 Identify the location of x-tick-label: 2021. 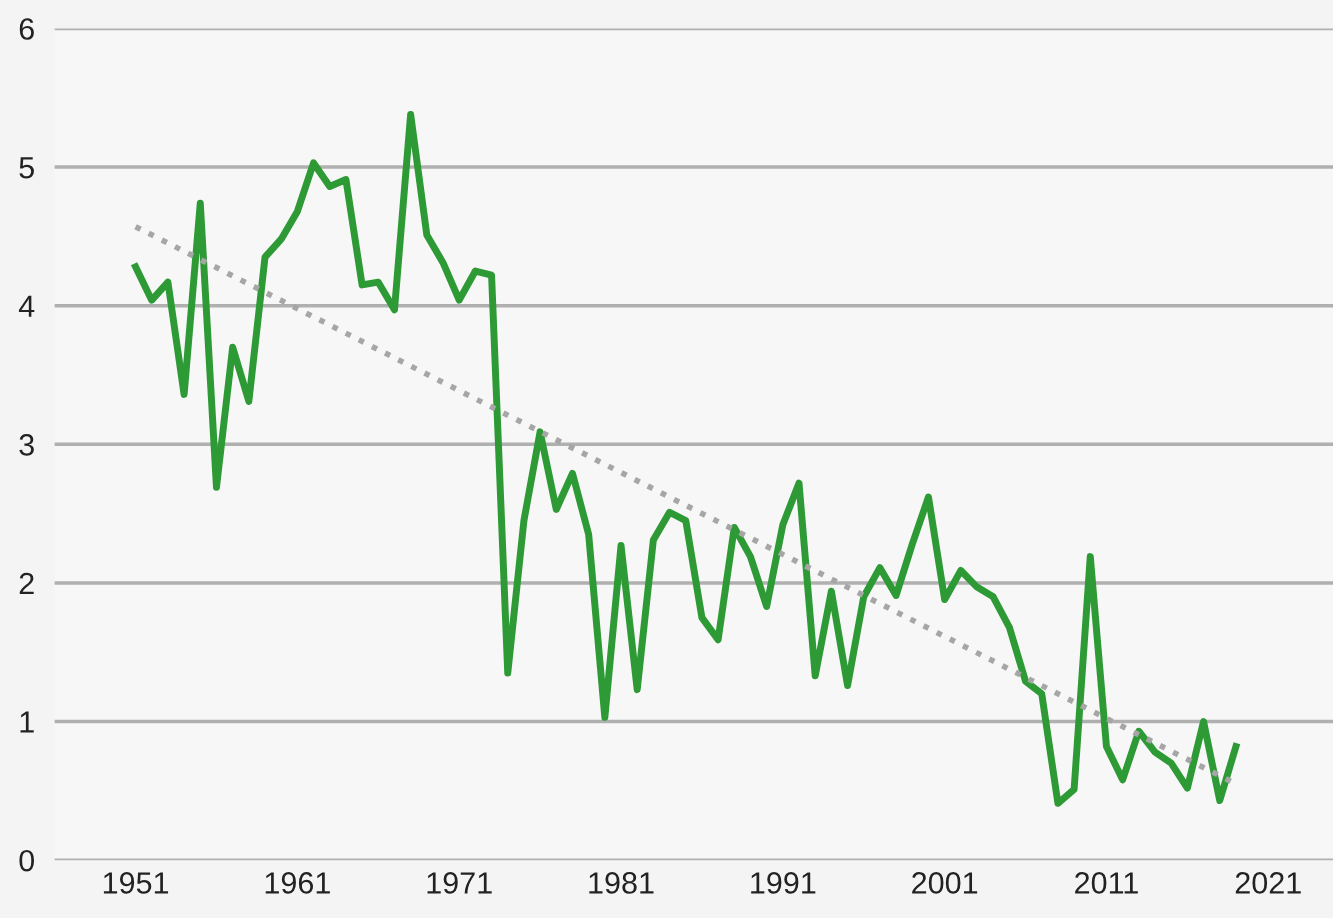
(1268, 883).